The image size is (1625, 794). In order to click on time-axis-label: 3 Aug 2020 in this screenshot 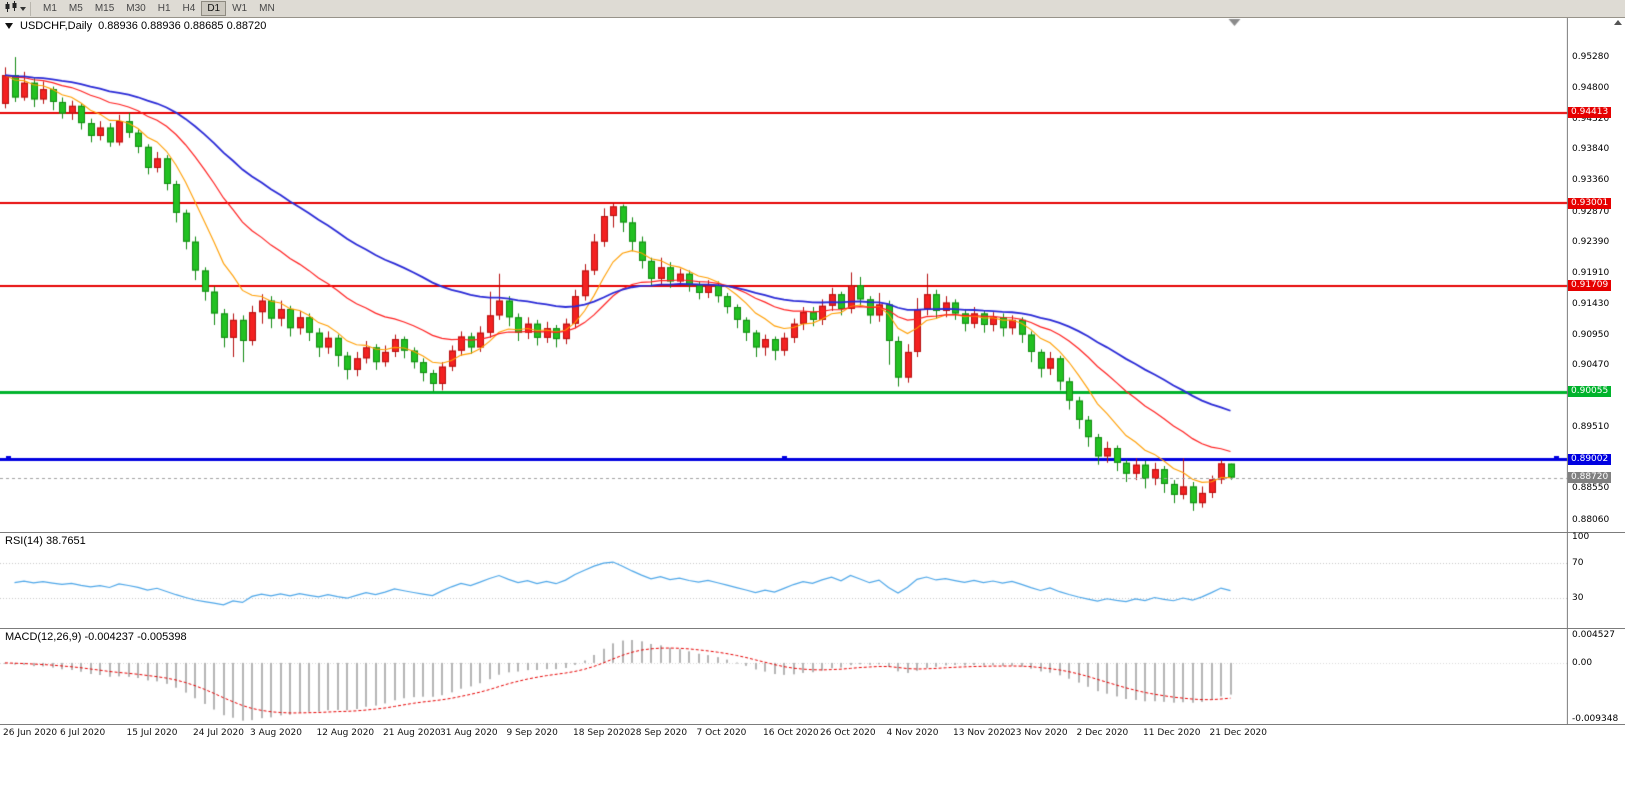, I will do `click(276, 733)`.